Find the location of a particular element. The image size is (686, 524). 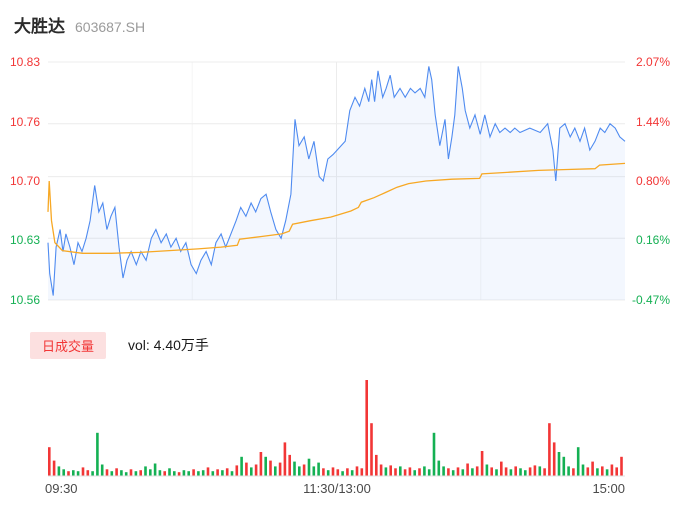

percent-axis-label: 2.07% is located at coordinates (652, 62).